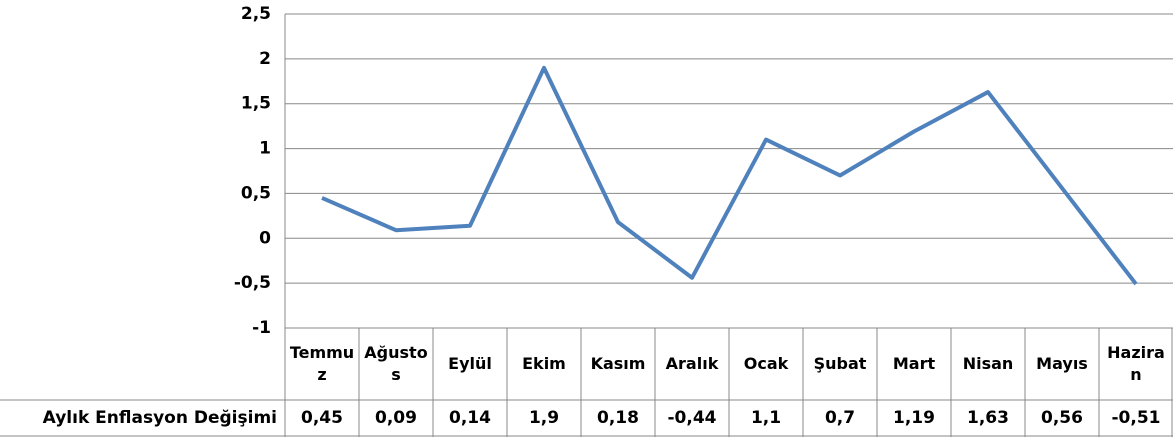 The image size is (1173, 437). What do you see at coordinates (914, 418) in the screenshot?
I see `data-table-value: 1,19` at bounding box center [914, 418].